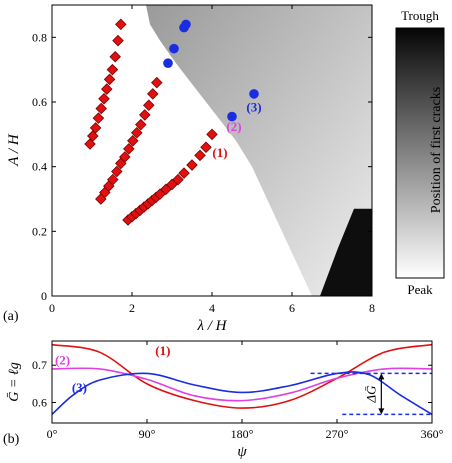  I want to click on y-tick-label: 0.8, so click(39, 37).